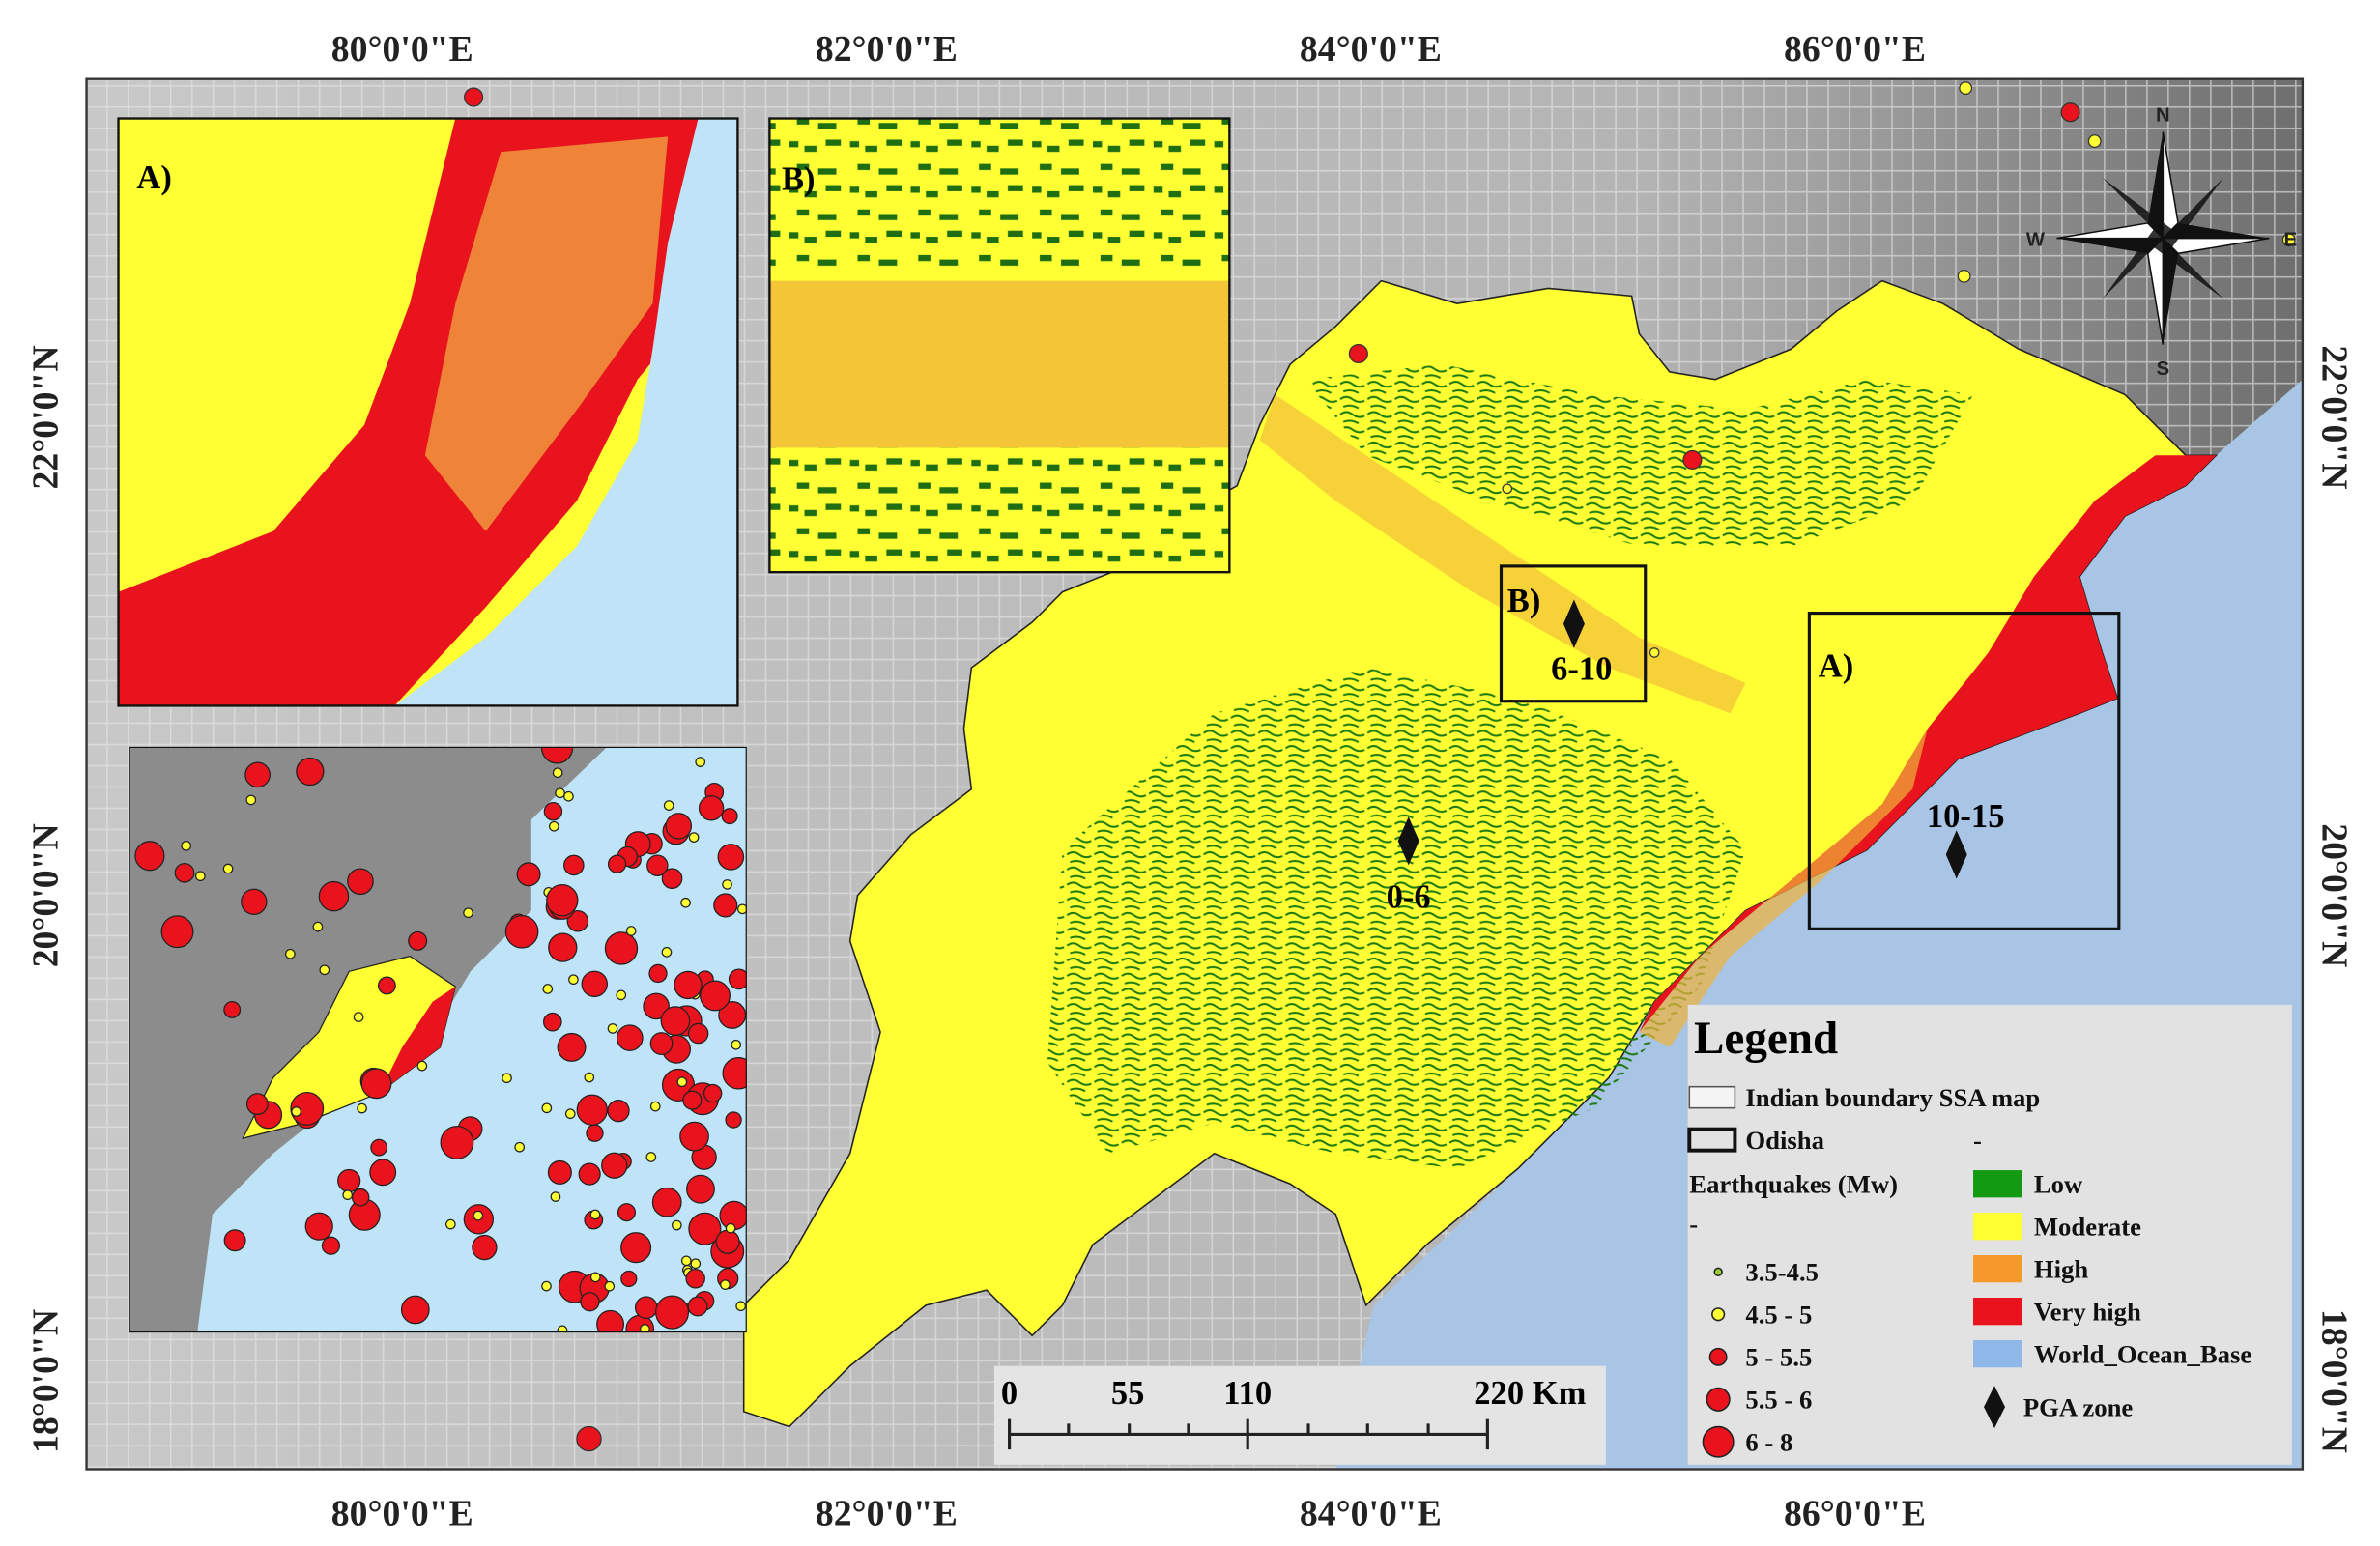  What do you see at coordinates (1010, 1394) in the screenshot?
I see `scale-label: 0` at bounding box center [1010, 1394].